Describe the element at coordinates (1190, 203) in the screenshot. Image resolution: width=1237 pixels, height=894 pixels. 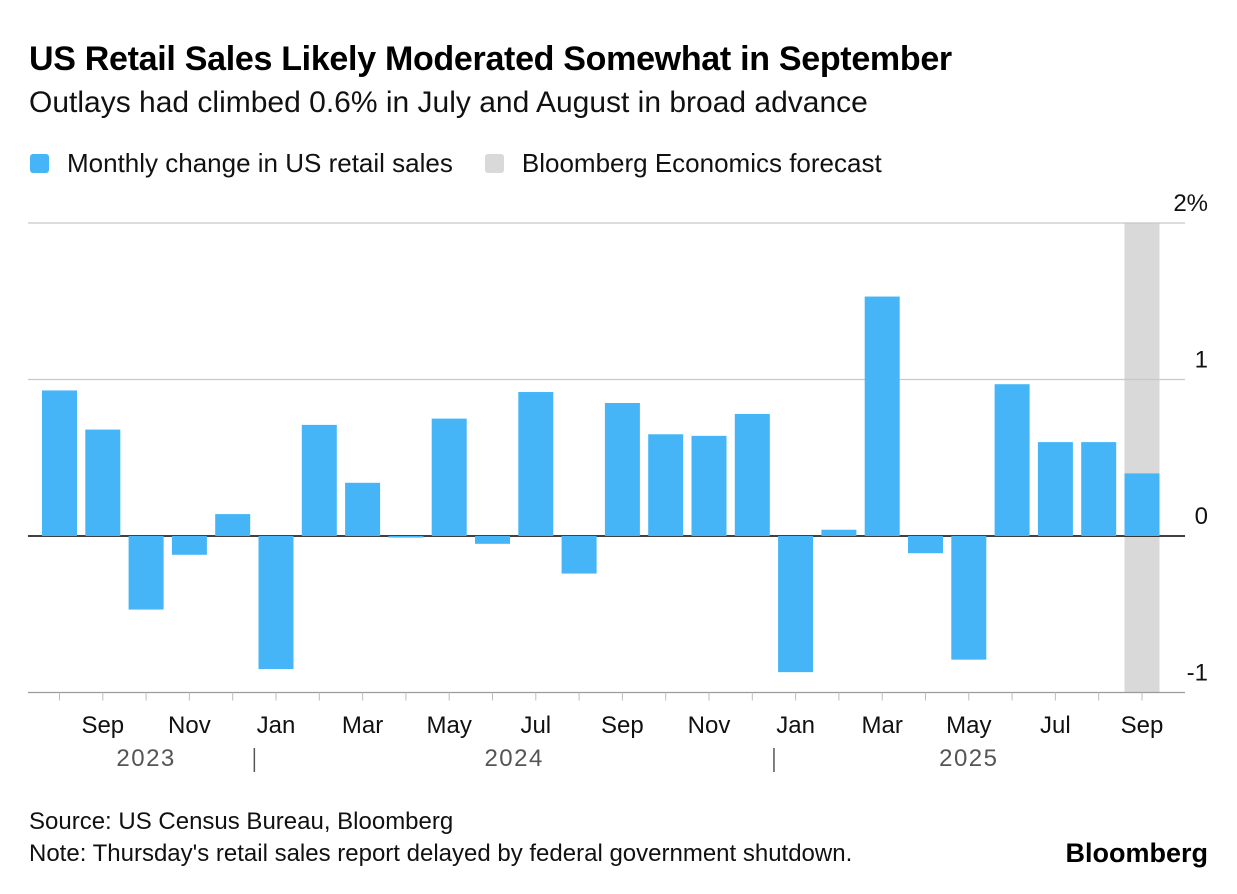
I see `y-tick-label: 2%` at that location.